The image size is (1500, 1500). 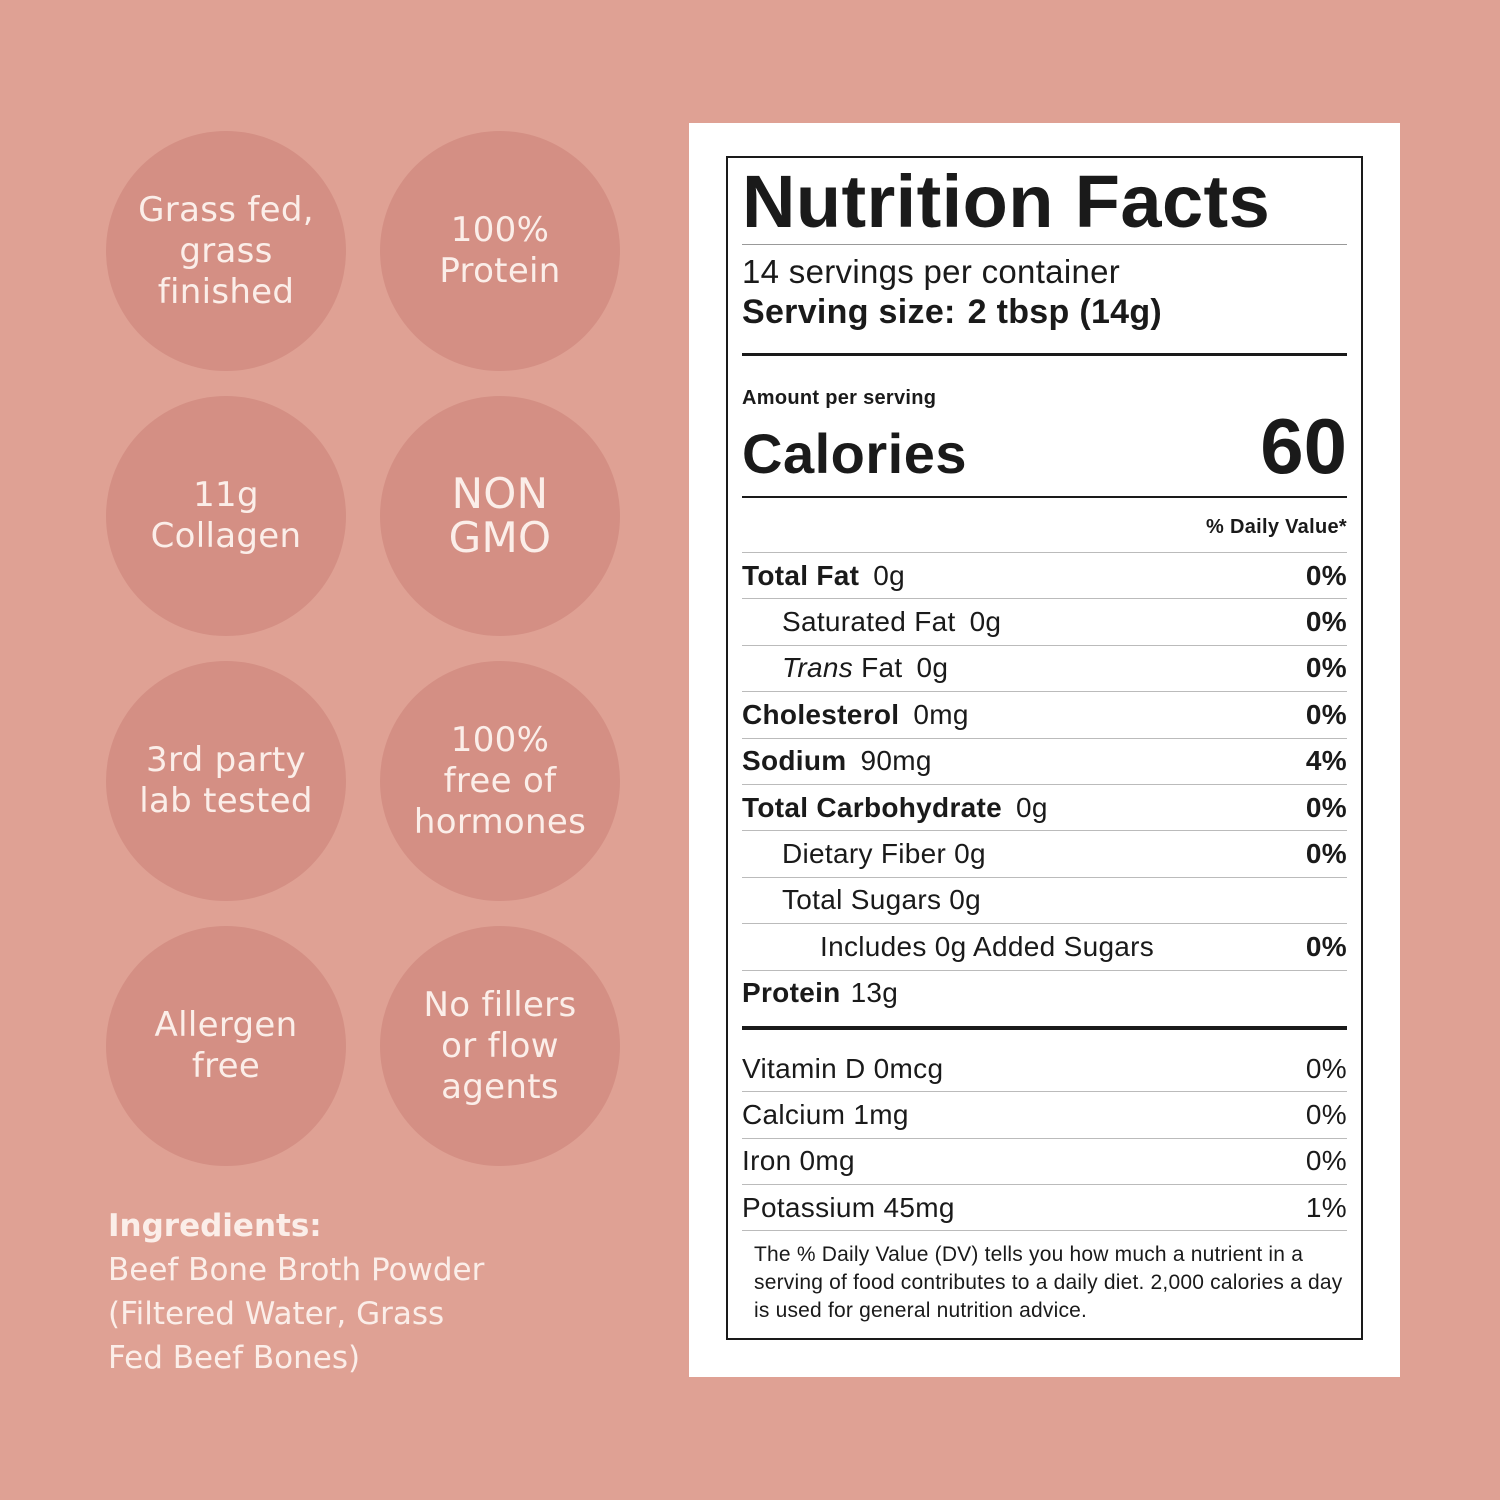 I want to click on vitamin-amount: 0mg, so click(x=827, y=1161).